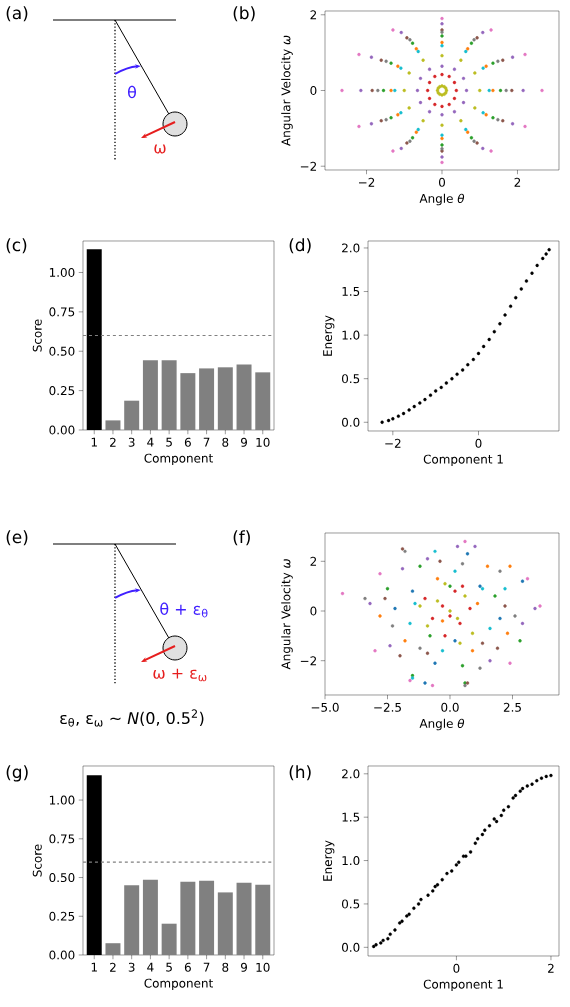  What do you see at coordinates (132, 718) in the screenshot?
I see `text: ε$_{θ}$, ε$_{ω}$ ~ N(0, 0.5$^{2}$)` at bounding box center [132, 718].